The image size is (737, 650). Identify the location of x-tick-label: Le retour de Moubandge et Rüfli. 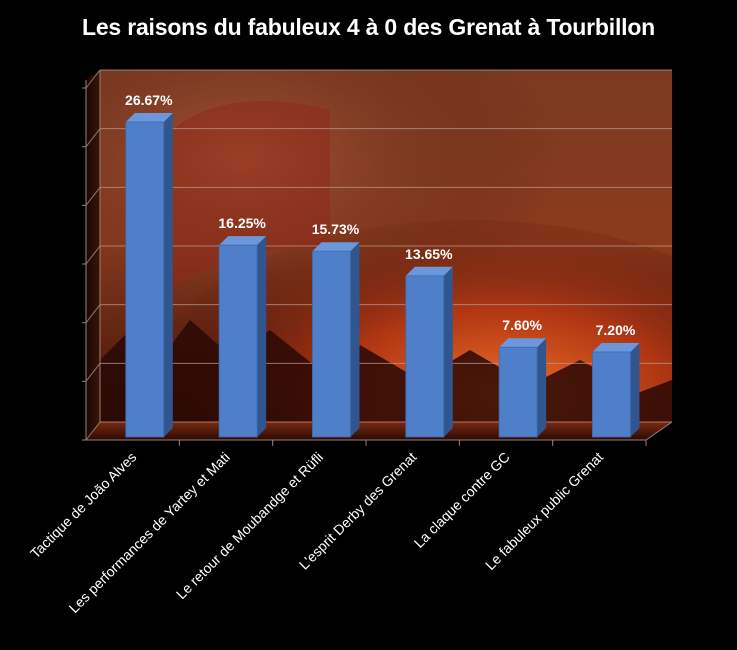
(249, 525).